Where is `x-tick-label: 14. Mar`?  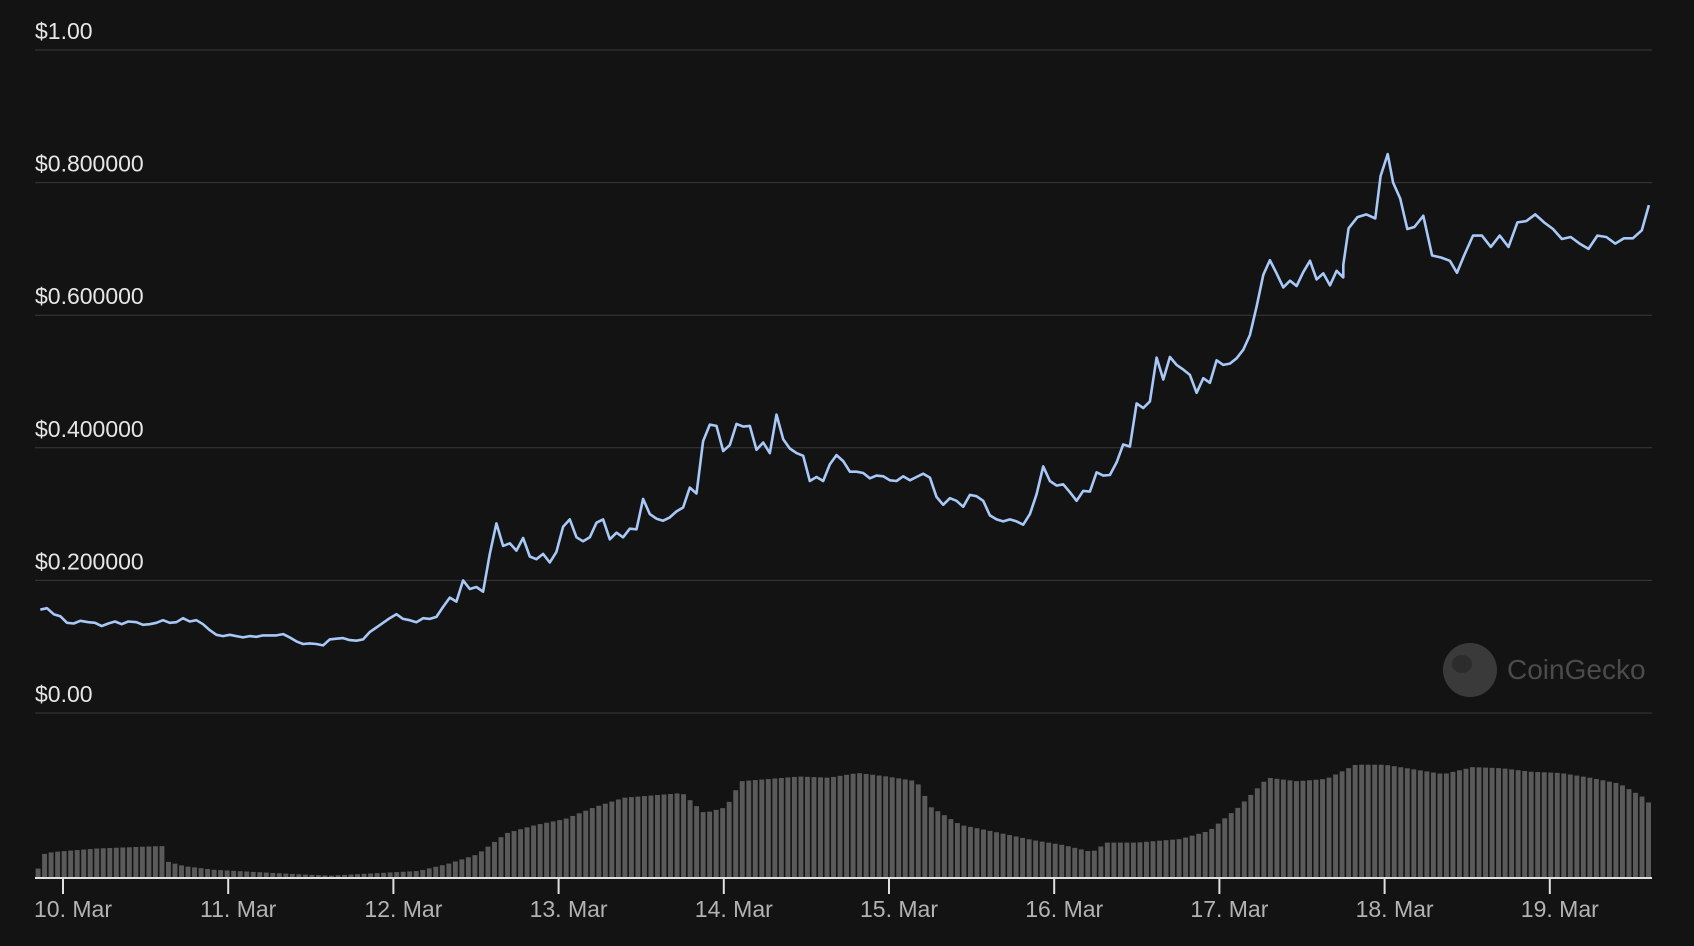 x-tick-label: 14. Mar is located at coordinates (734, 909).